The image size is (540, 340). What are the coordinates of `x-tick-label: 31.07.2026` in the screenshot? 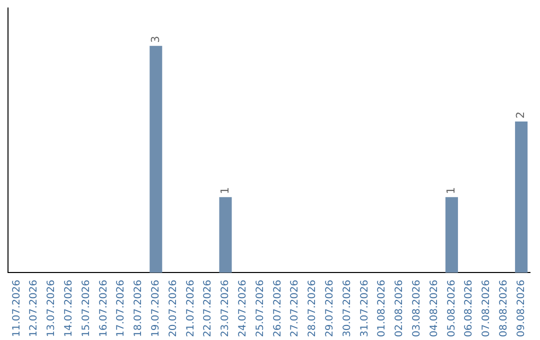 It's located at (364, 309).